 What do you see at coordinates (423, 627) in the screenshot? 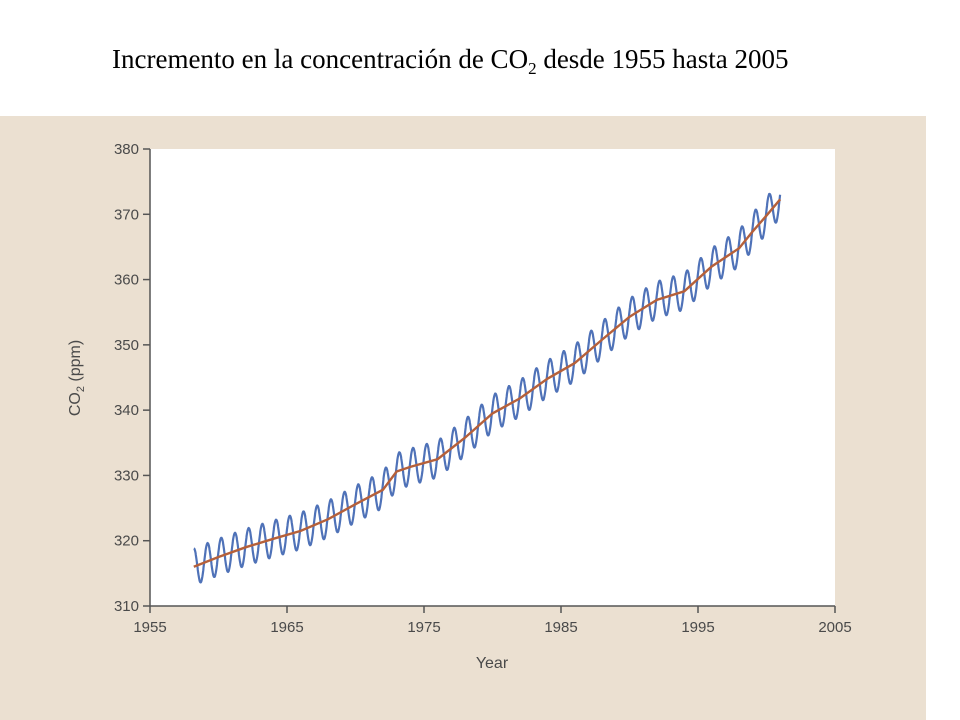
I see `x-tick-label: 1975` at bounding box center [423, 627].